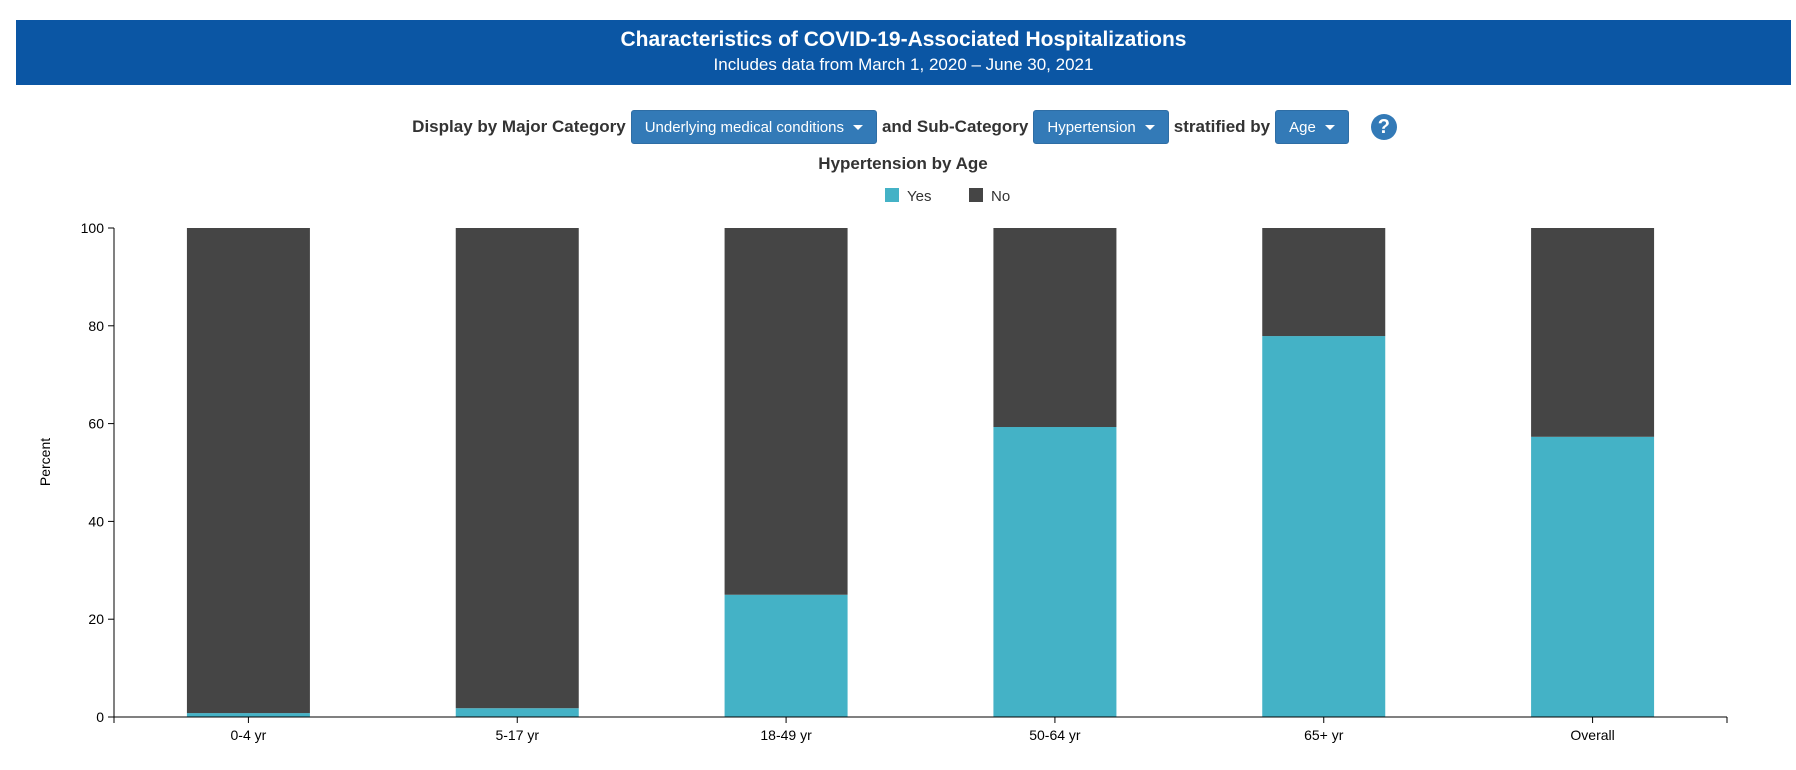  Describe the element at coordinates (1055, 735) in the screenshot. I see `x-tick-label: 50-64 yr` at that location.